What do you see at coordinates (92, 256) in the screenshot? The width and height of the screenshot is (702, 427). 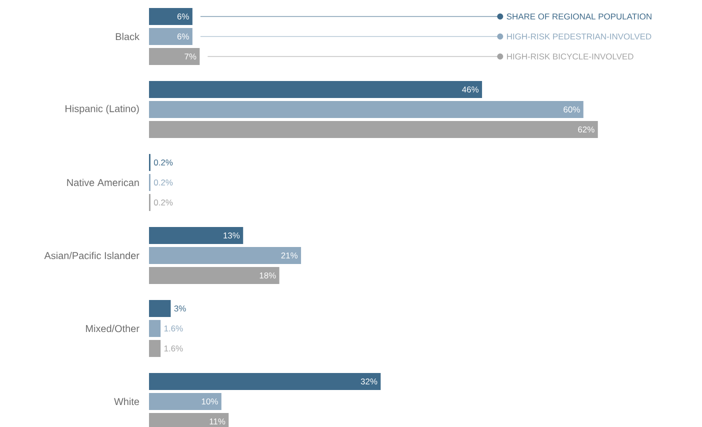 I see `y-tick-label: Asian/Pacific Islander` at bounding box center [92, 256].